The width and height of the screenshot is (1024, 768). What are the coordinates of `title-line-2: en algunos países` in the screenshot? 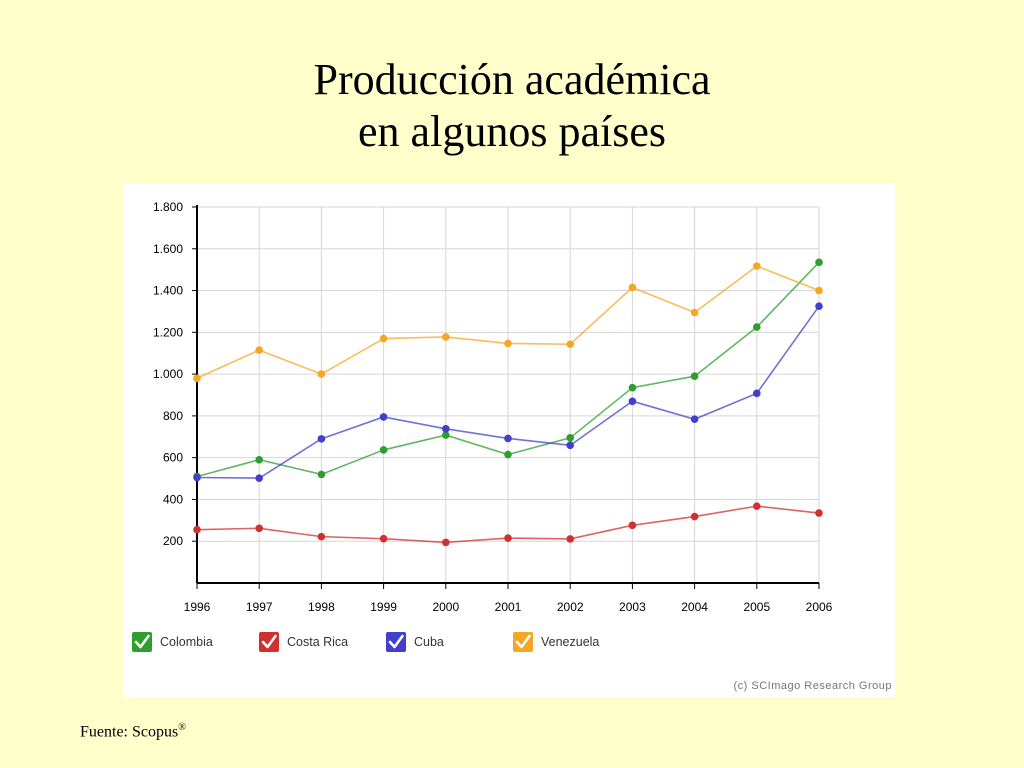 It's located at (512, 131).